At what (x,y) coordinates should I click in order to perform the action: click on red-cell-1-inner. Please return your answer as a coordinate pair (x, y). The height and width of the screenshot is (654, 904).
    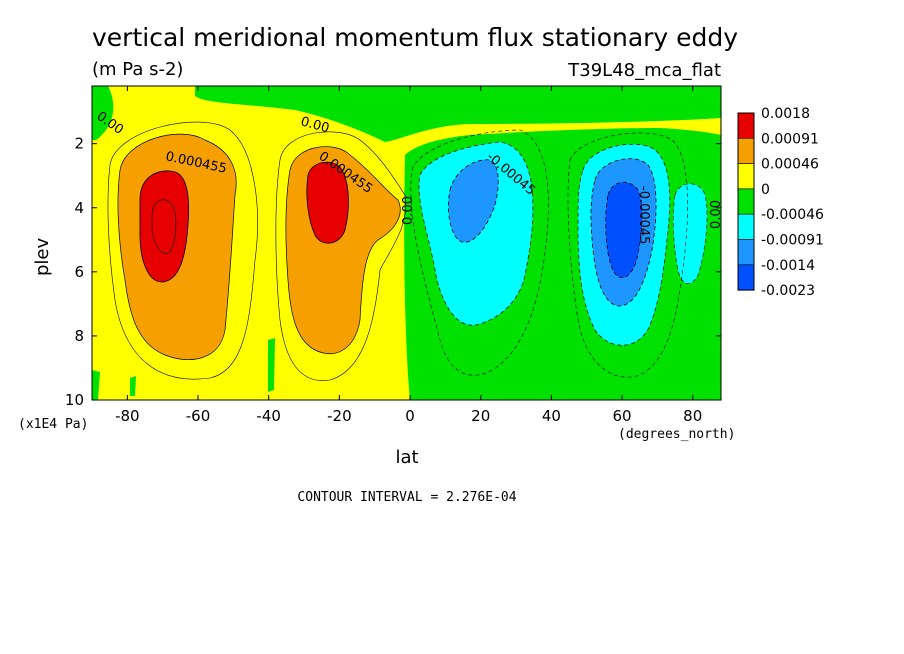
    Looking at the image, I should click on (164, 226).